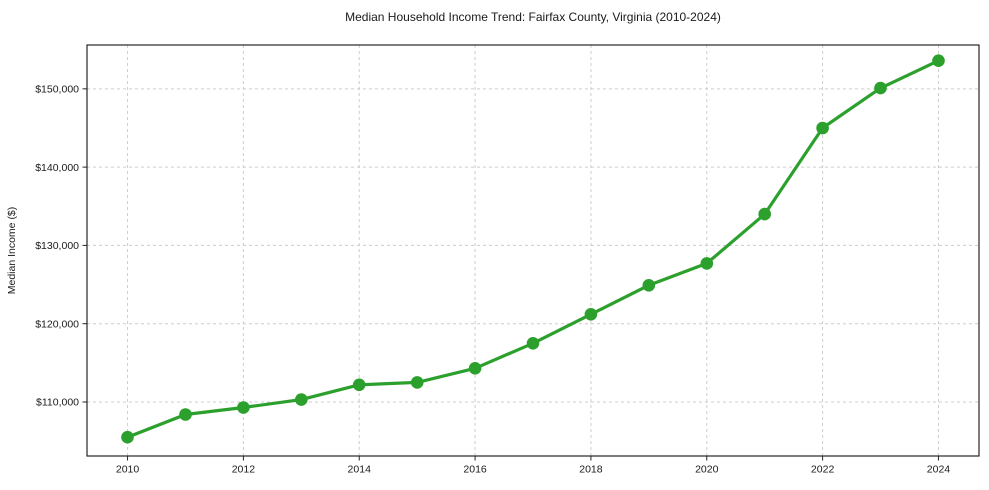 The height and width of the screenshot is (490, 989). Describe the element at coordinates (764, 214) in the screenshot. I see `data-point-2021` at that location.